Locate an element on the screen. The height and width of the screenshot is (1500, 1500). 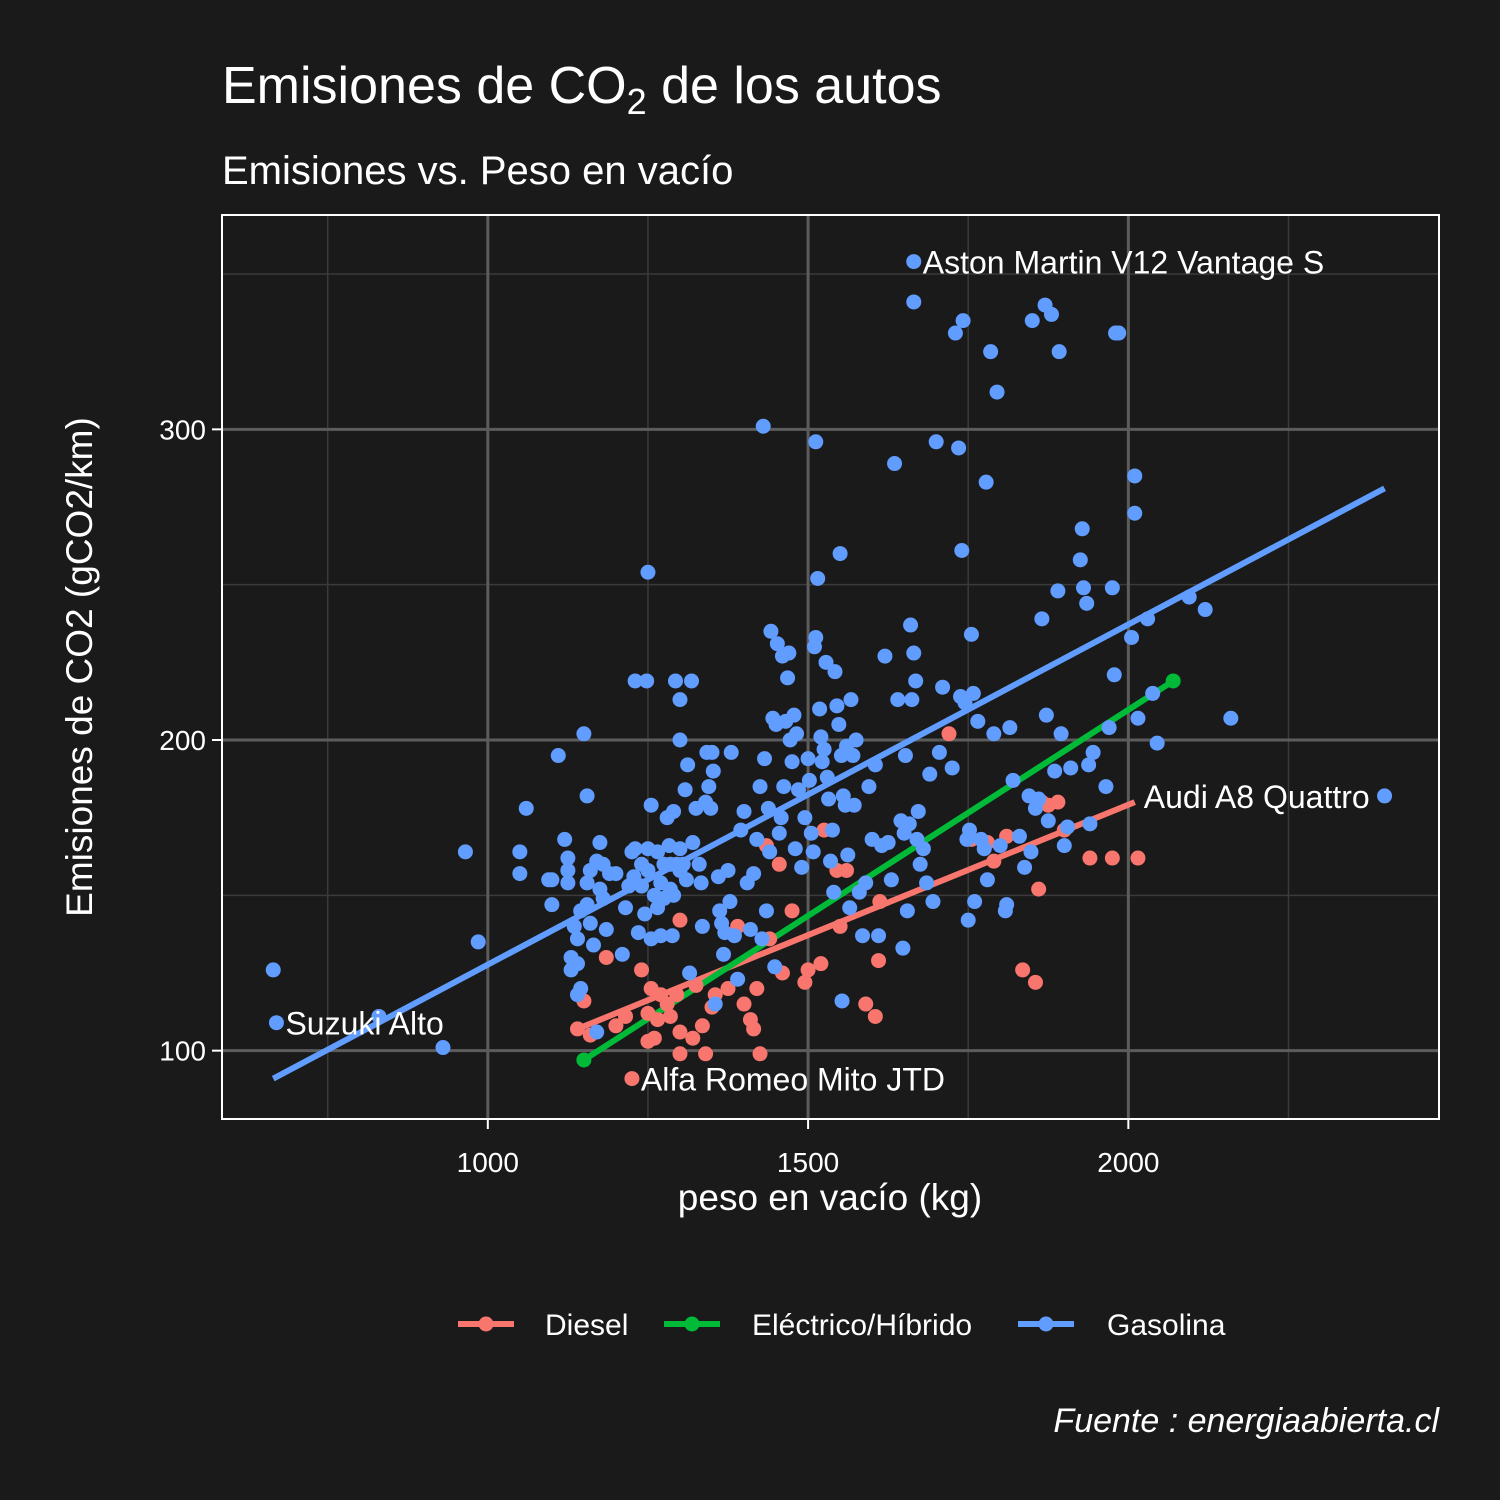
point-label: Audi A8 Quattro is located at coordinates (1257, 797).